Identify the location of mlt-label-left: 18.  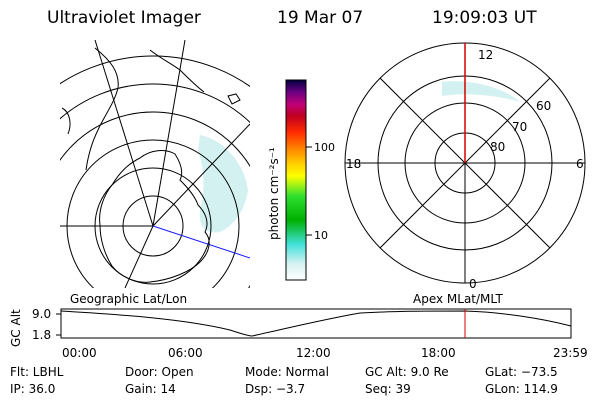
(353, 164).